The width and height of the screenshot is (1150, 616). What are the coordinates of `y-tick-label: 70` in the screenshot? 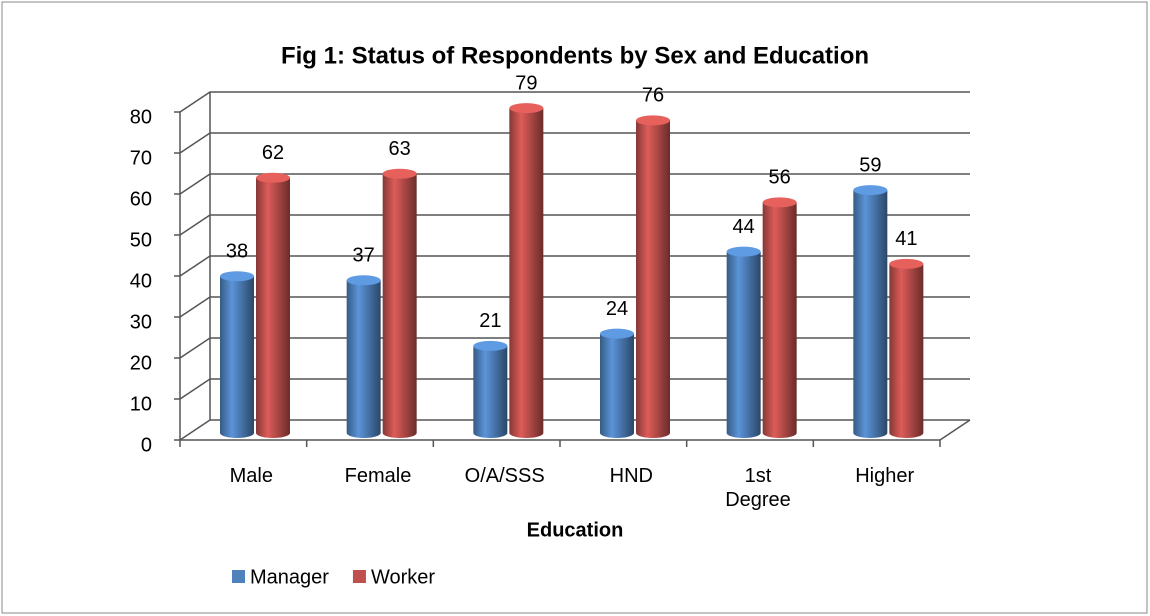 It's located at (141, 158).